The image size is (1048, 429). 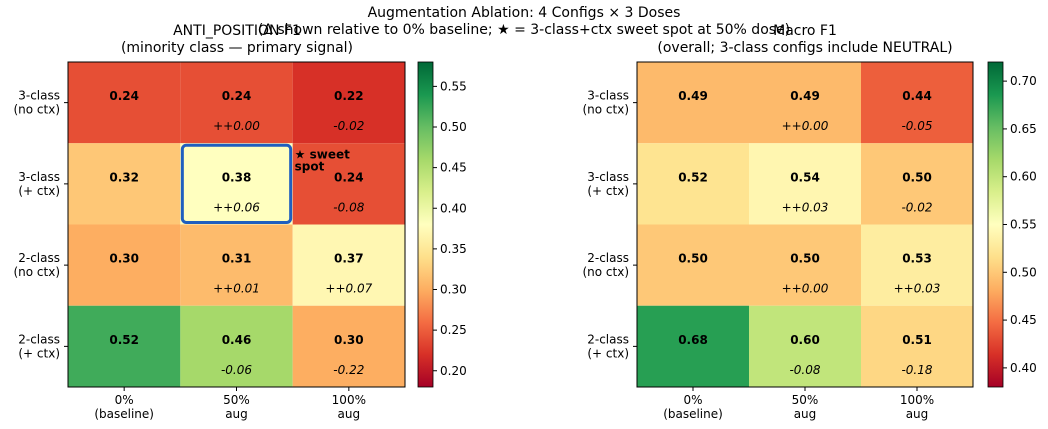 I want to click on cell-delta-label: -0.18, so click(x=916, y=370).